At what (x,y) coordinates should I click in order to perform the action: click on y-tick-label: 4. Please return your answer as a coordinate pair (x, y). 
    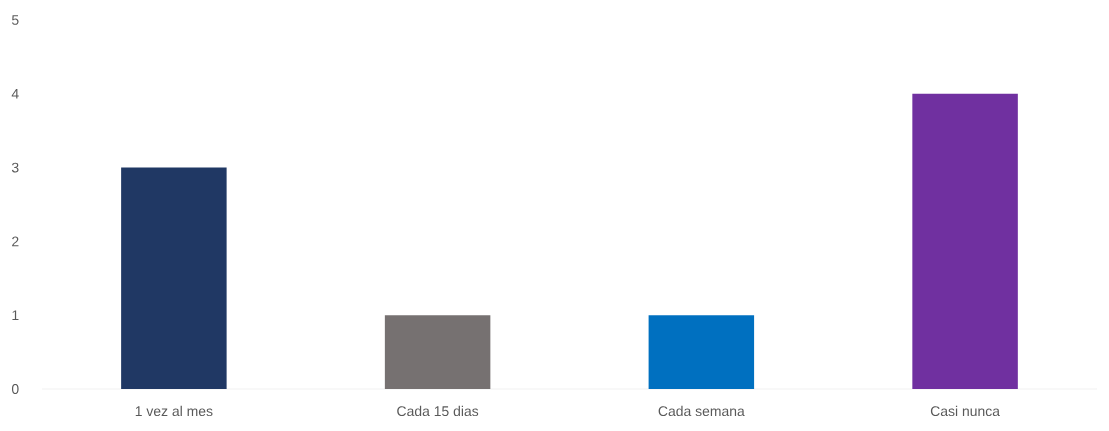
    Looking at the image, I should click on (15, 94).